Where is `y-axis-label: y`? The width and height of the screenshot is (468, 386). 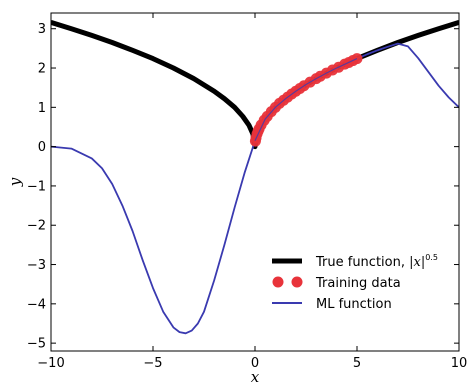
y-axis-label: y is located at coordinates (15, 182).